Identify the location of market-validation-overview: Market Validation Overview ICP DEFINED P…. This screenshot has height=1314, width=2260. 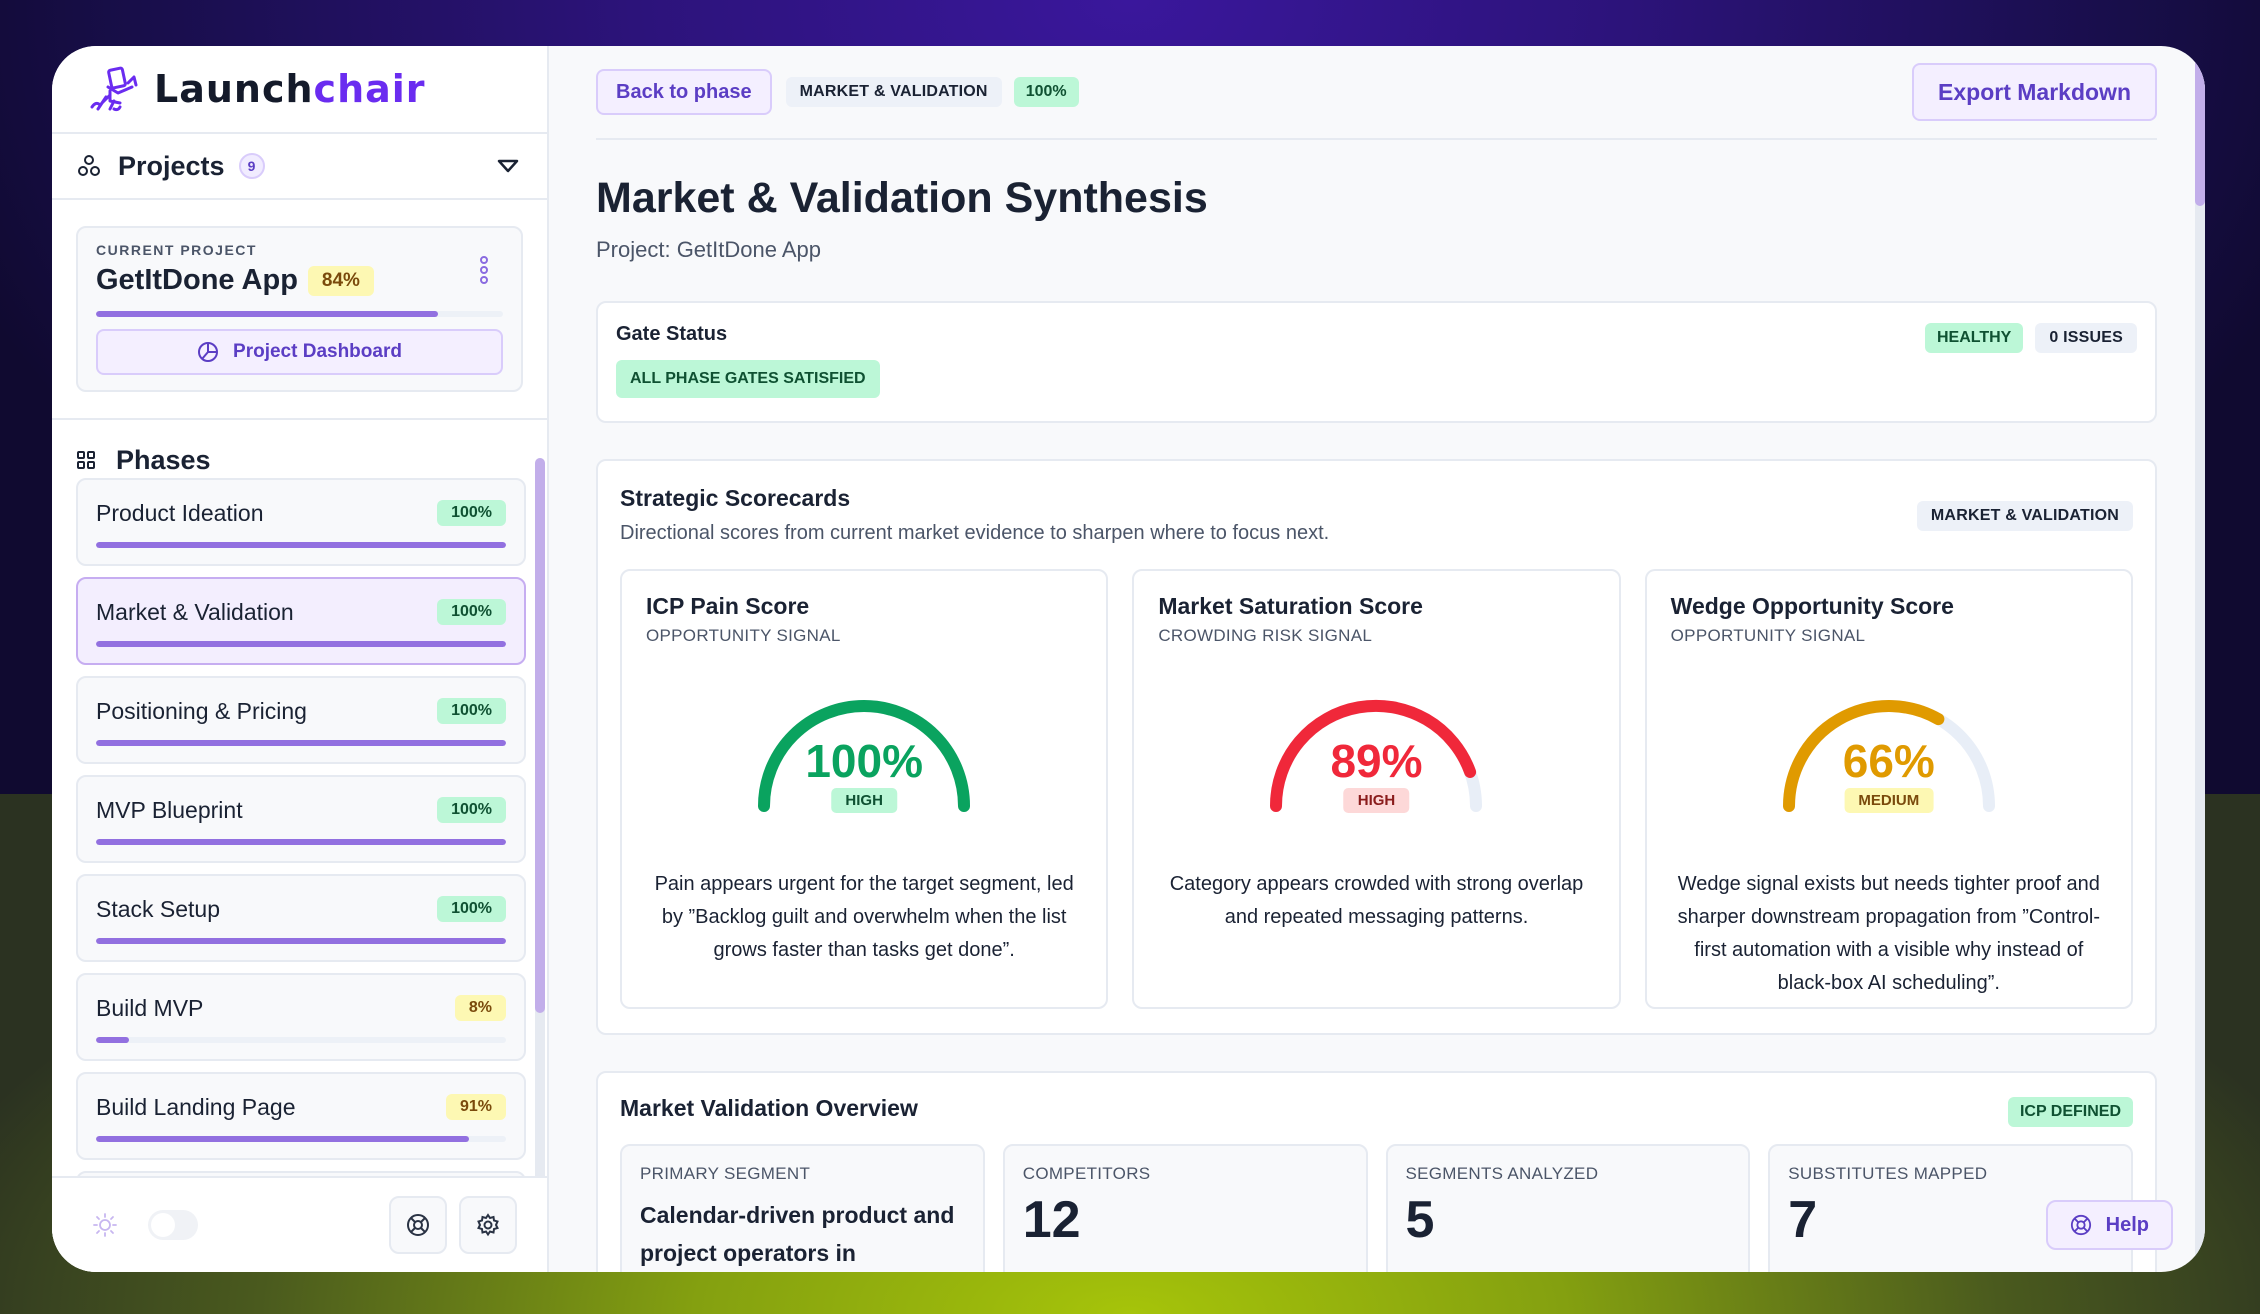
(1376, 1171).